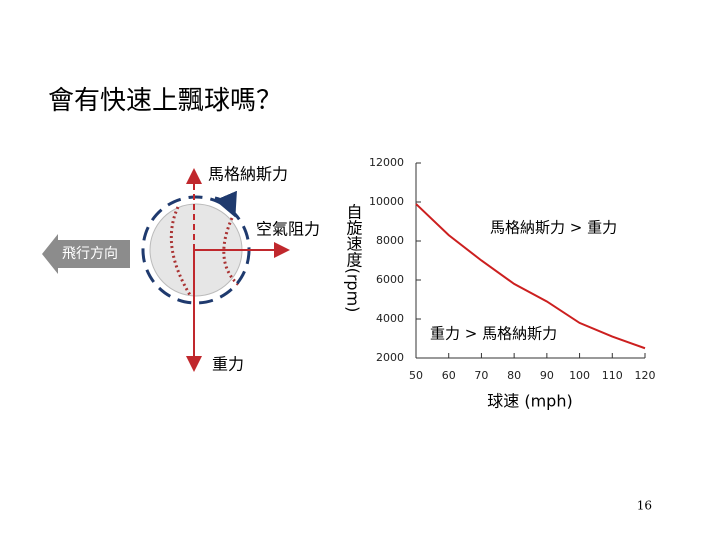 This screenshot has height=544, width=720. What do you see at coordinates (449, 375) in the screenshot?
I see `x-tick-label: 60` at bounding box center [449, 375].